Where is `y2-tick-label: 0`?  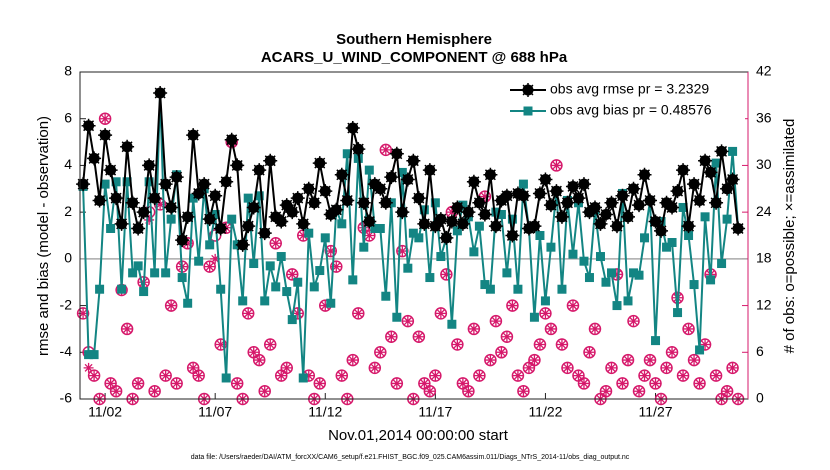
y2-tick-label: 0 is located at coordinates (760, 398).